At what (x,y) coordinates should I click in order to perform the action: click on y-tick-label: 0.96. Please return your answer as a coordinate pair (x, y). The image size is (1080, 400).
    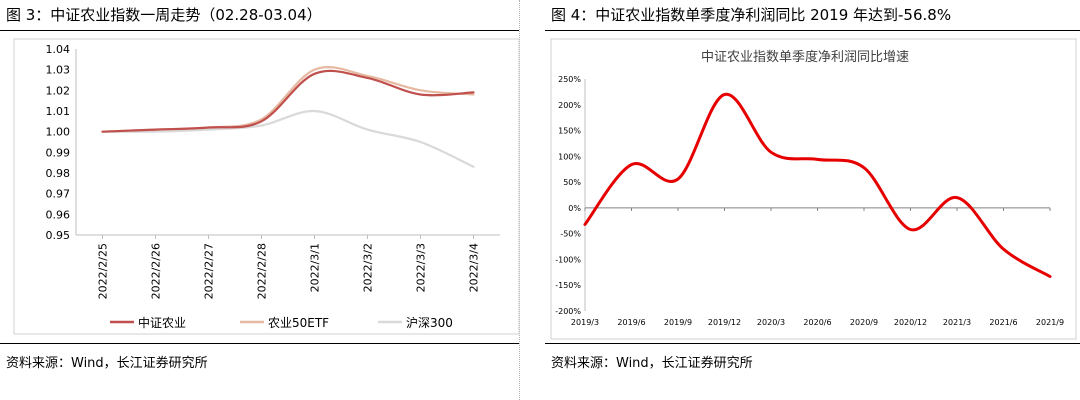
    Looking at the image, I should click on (58, 214).